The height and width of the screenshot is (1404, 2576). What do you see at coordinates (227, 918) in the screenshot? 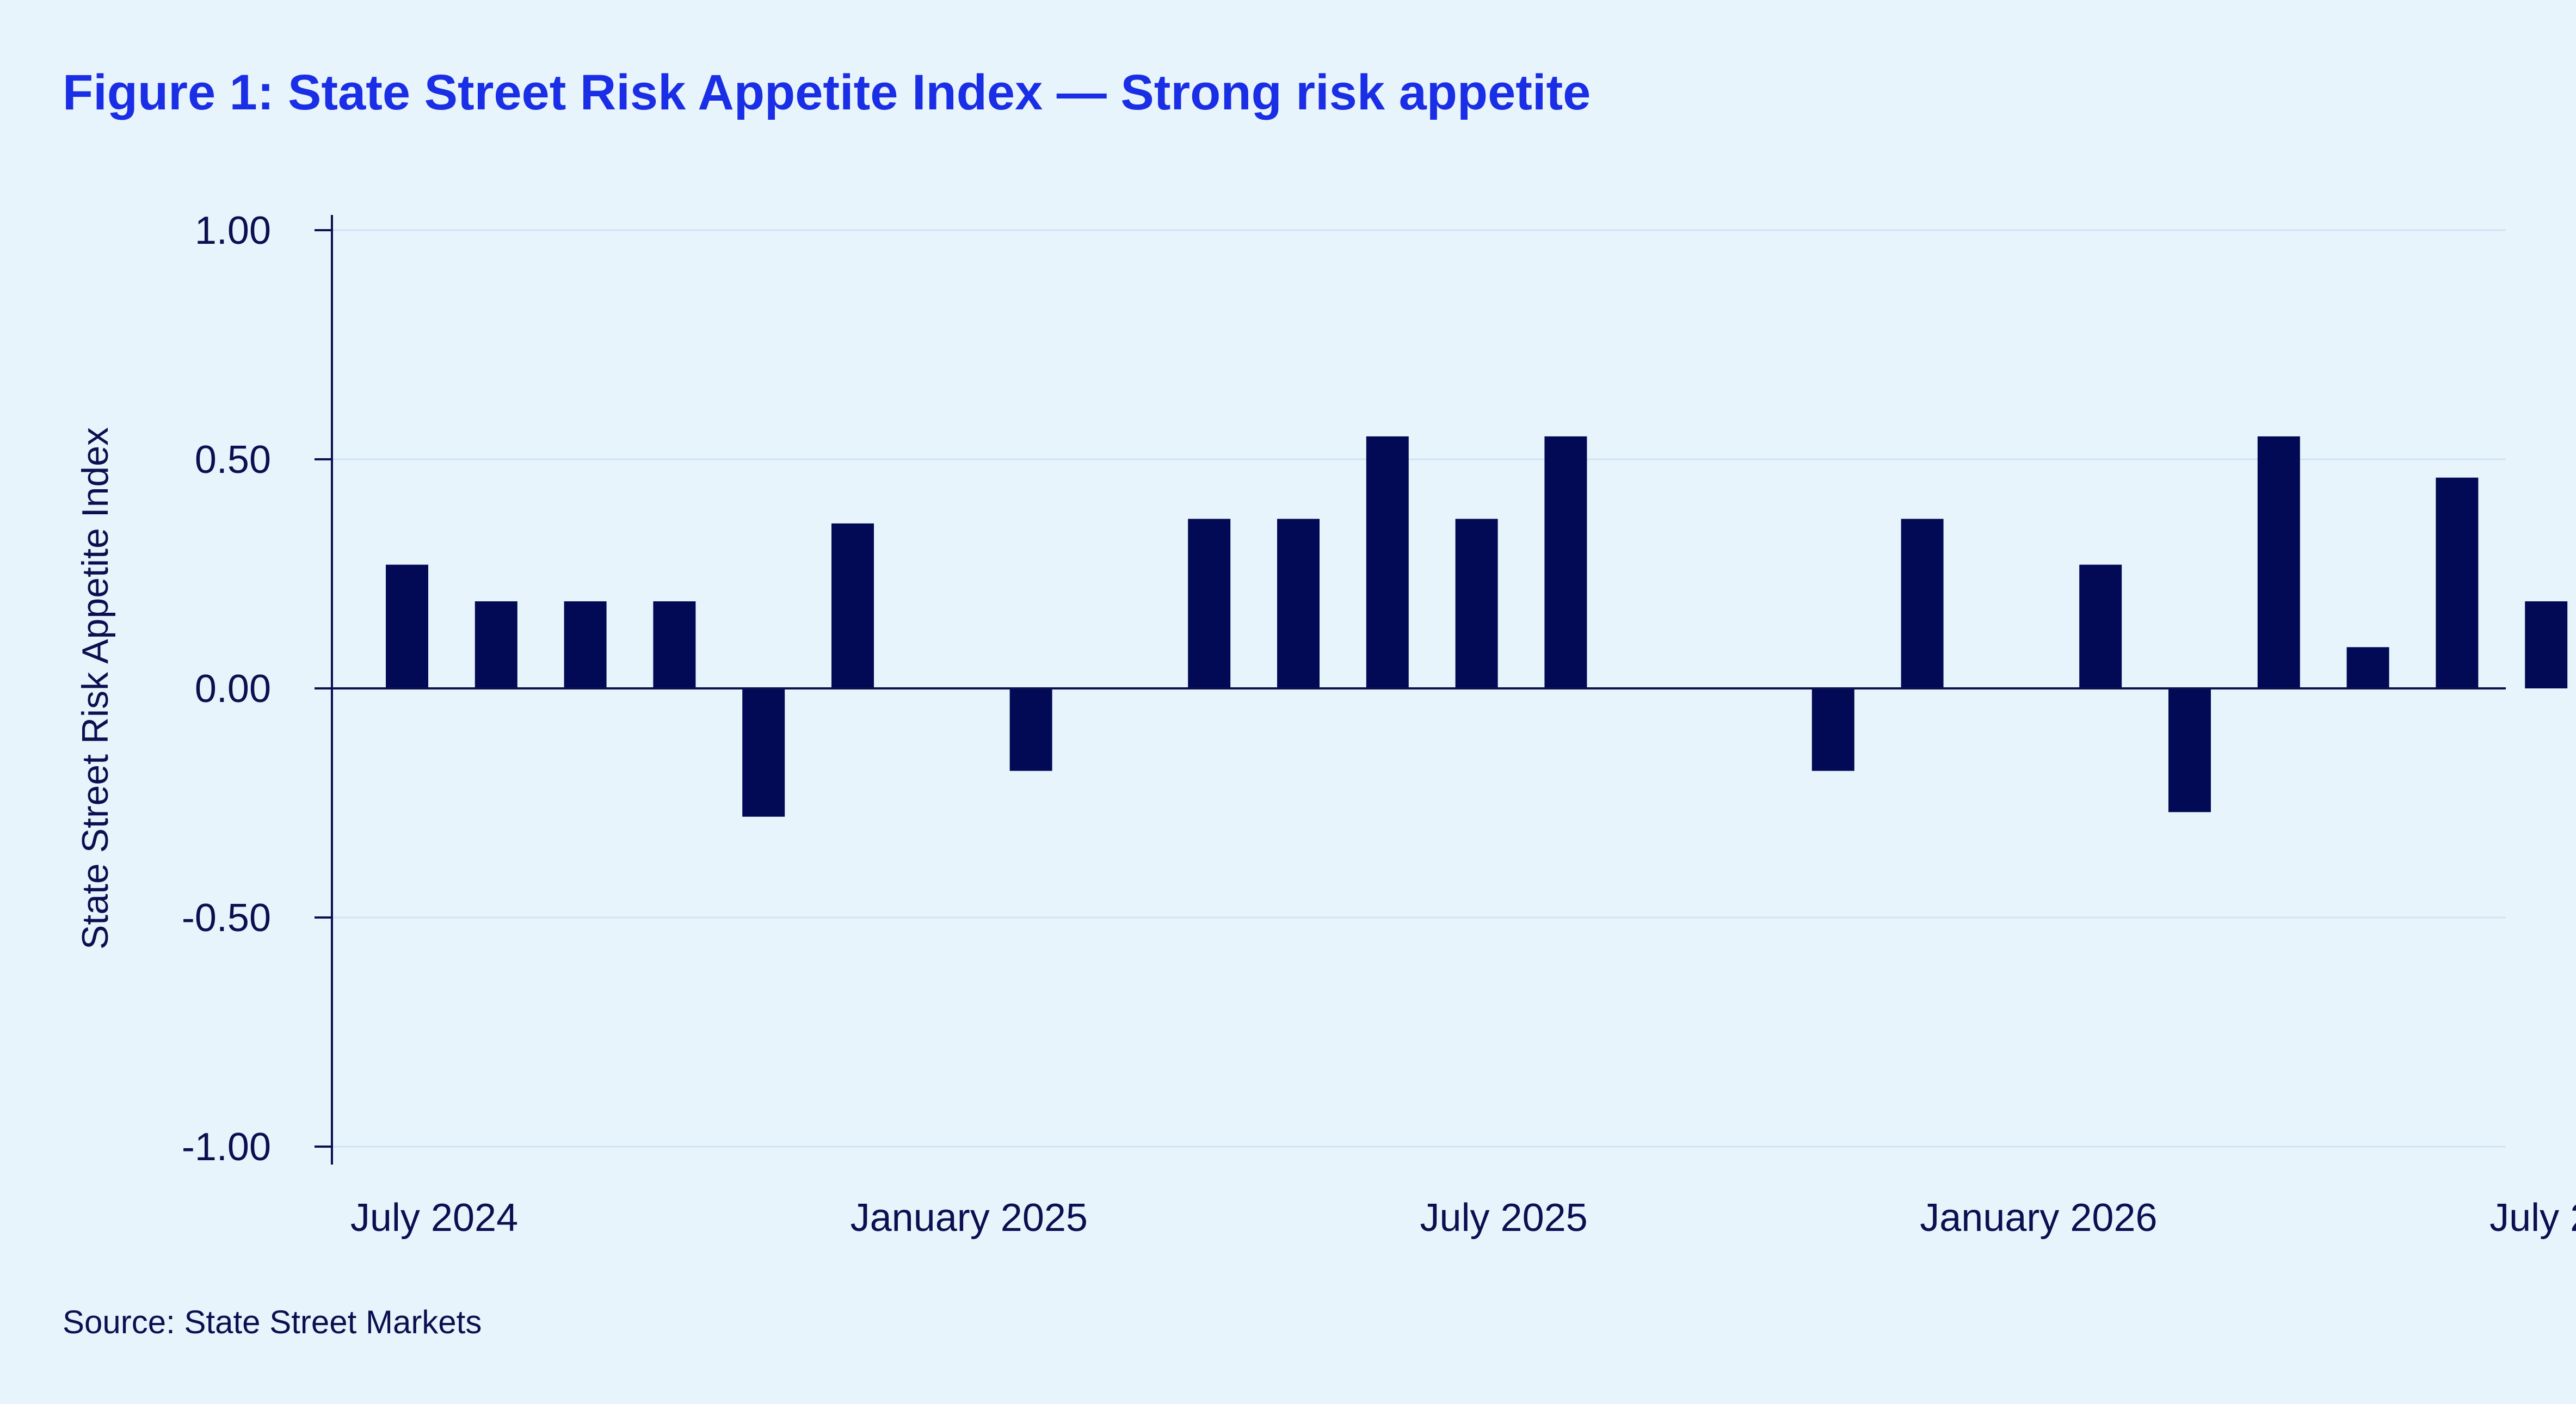
I see `y-tick-label: -0.50` at bounding box center [227, 918].